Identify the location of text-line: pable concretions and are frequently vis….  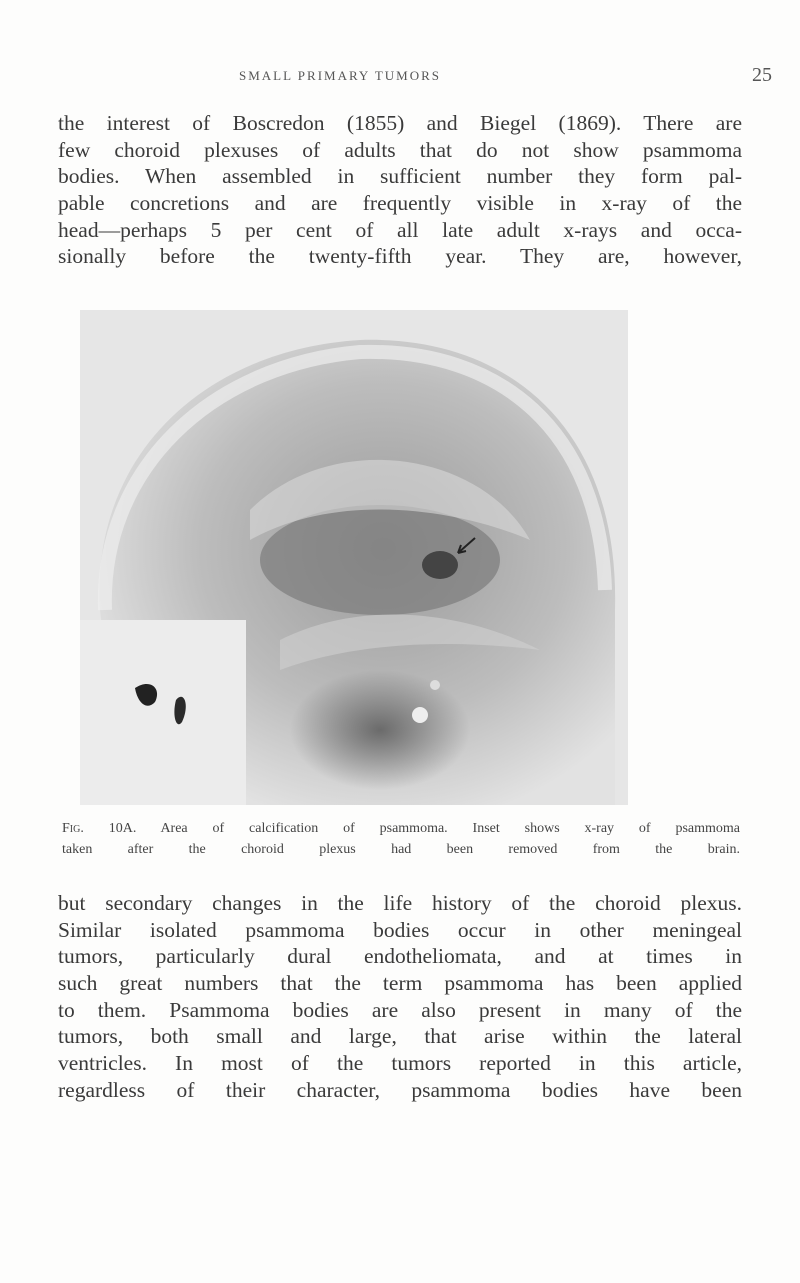
(400, 203).